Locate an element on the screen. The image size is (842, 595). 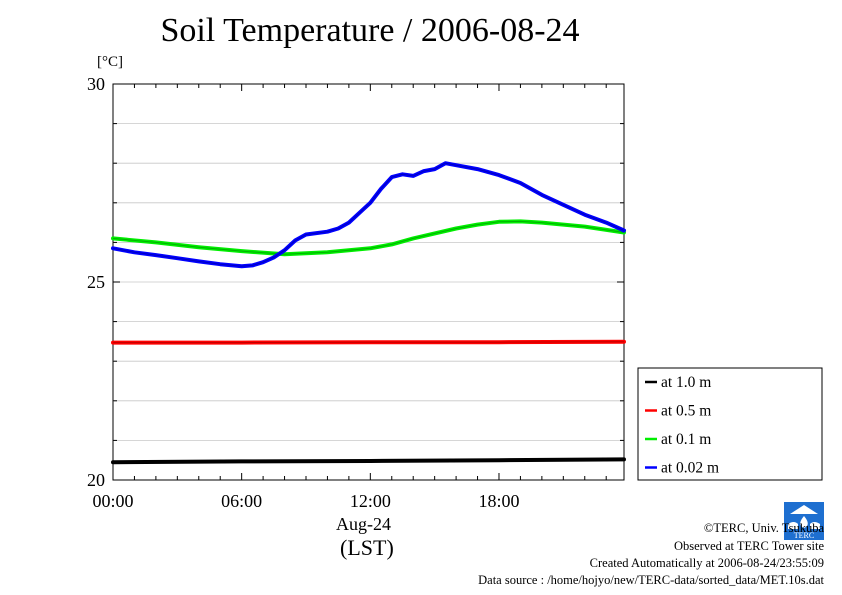
x-tick-label: 06:00 is located at coordinates (241, 501).